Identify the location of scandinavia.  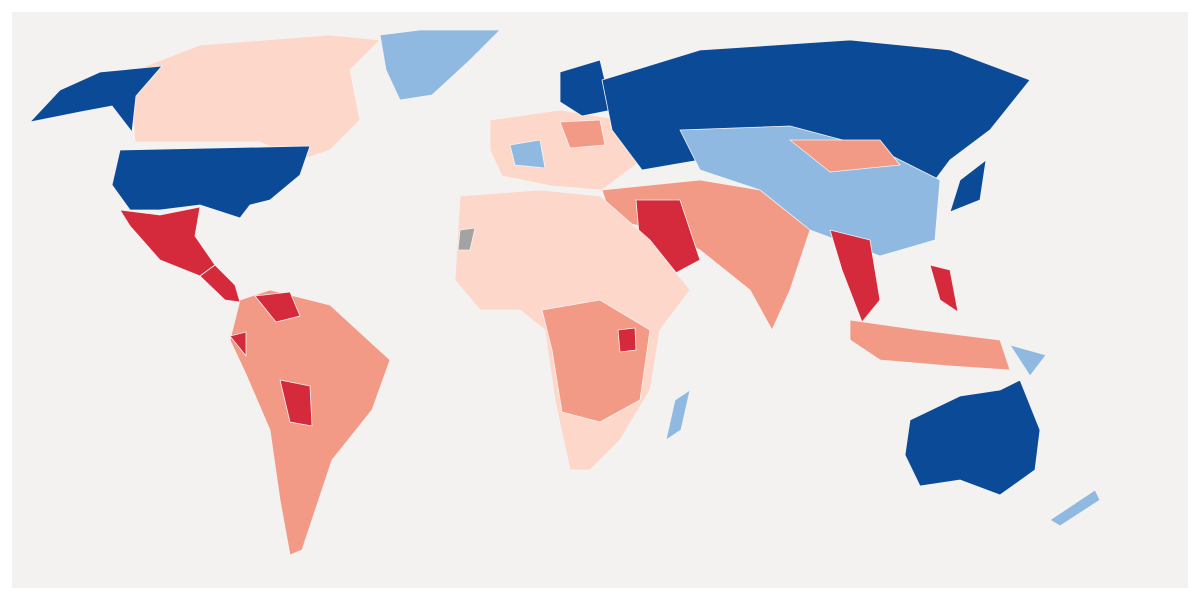
(586, 88).